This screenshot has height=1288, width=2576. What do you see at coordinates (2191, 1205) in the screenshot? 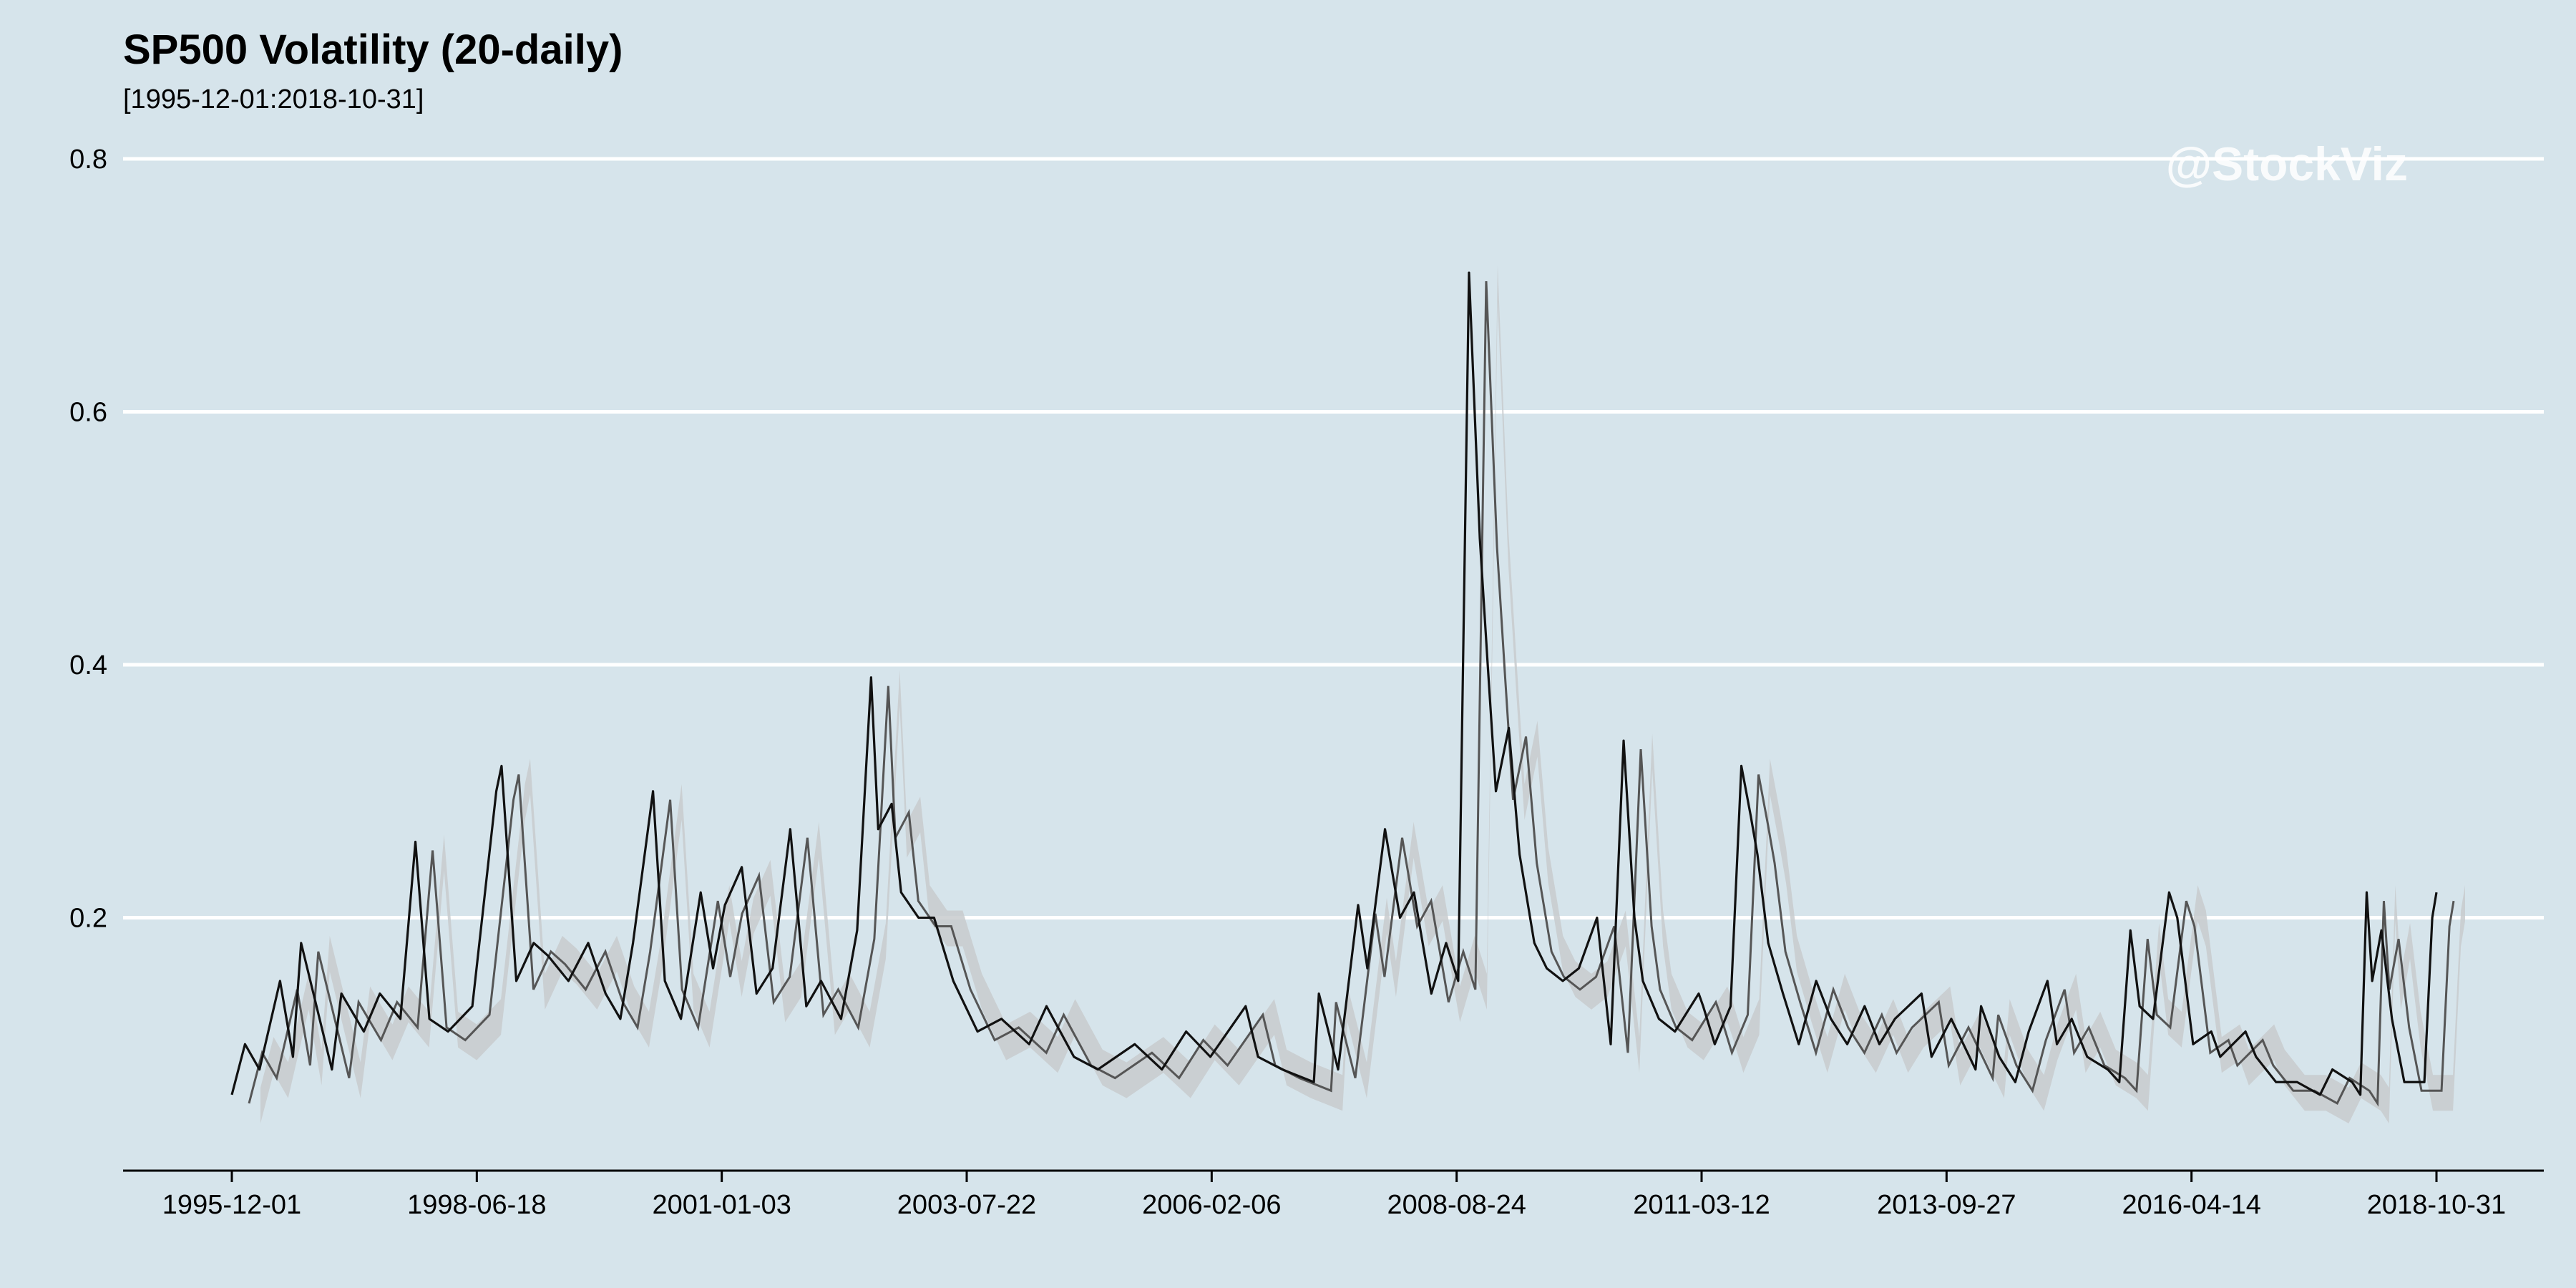
I see `x-tick-label: 2016-04-14` at bounding box center [2191, 1205].